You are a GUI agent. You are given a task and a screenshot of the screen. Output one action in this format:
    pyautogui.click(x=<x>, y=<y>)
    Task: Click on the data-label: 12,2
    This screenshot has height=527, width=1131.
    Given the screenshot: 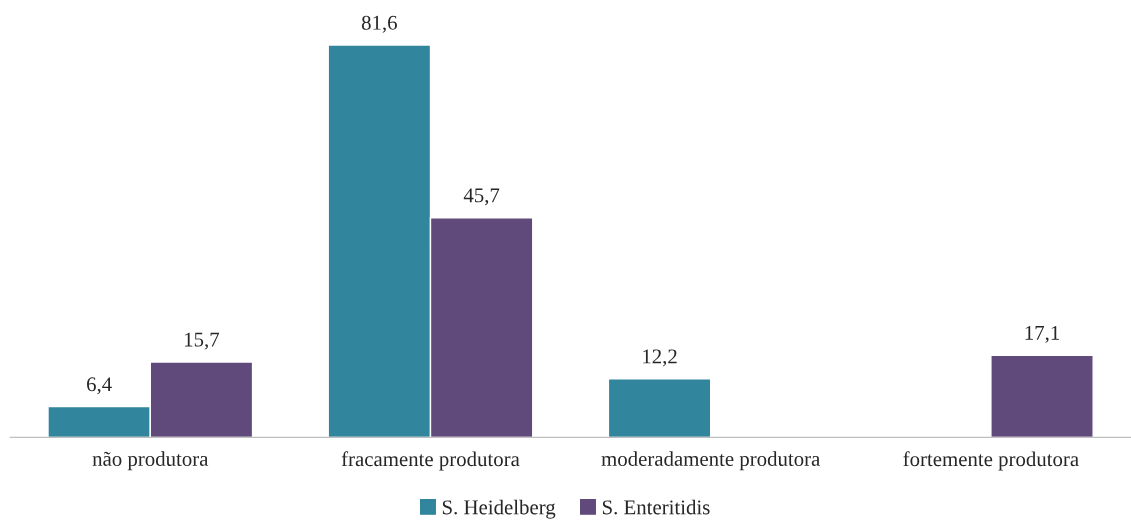 What is the action you would take?
    pyautogui.click(x=660, y=358)
    